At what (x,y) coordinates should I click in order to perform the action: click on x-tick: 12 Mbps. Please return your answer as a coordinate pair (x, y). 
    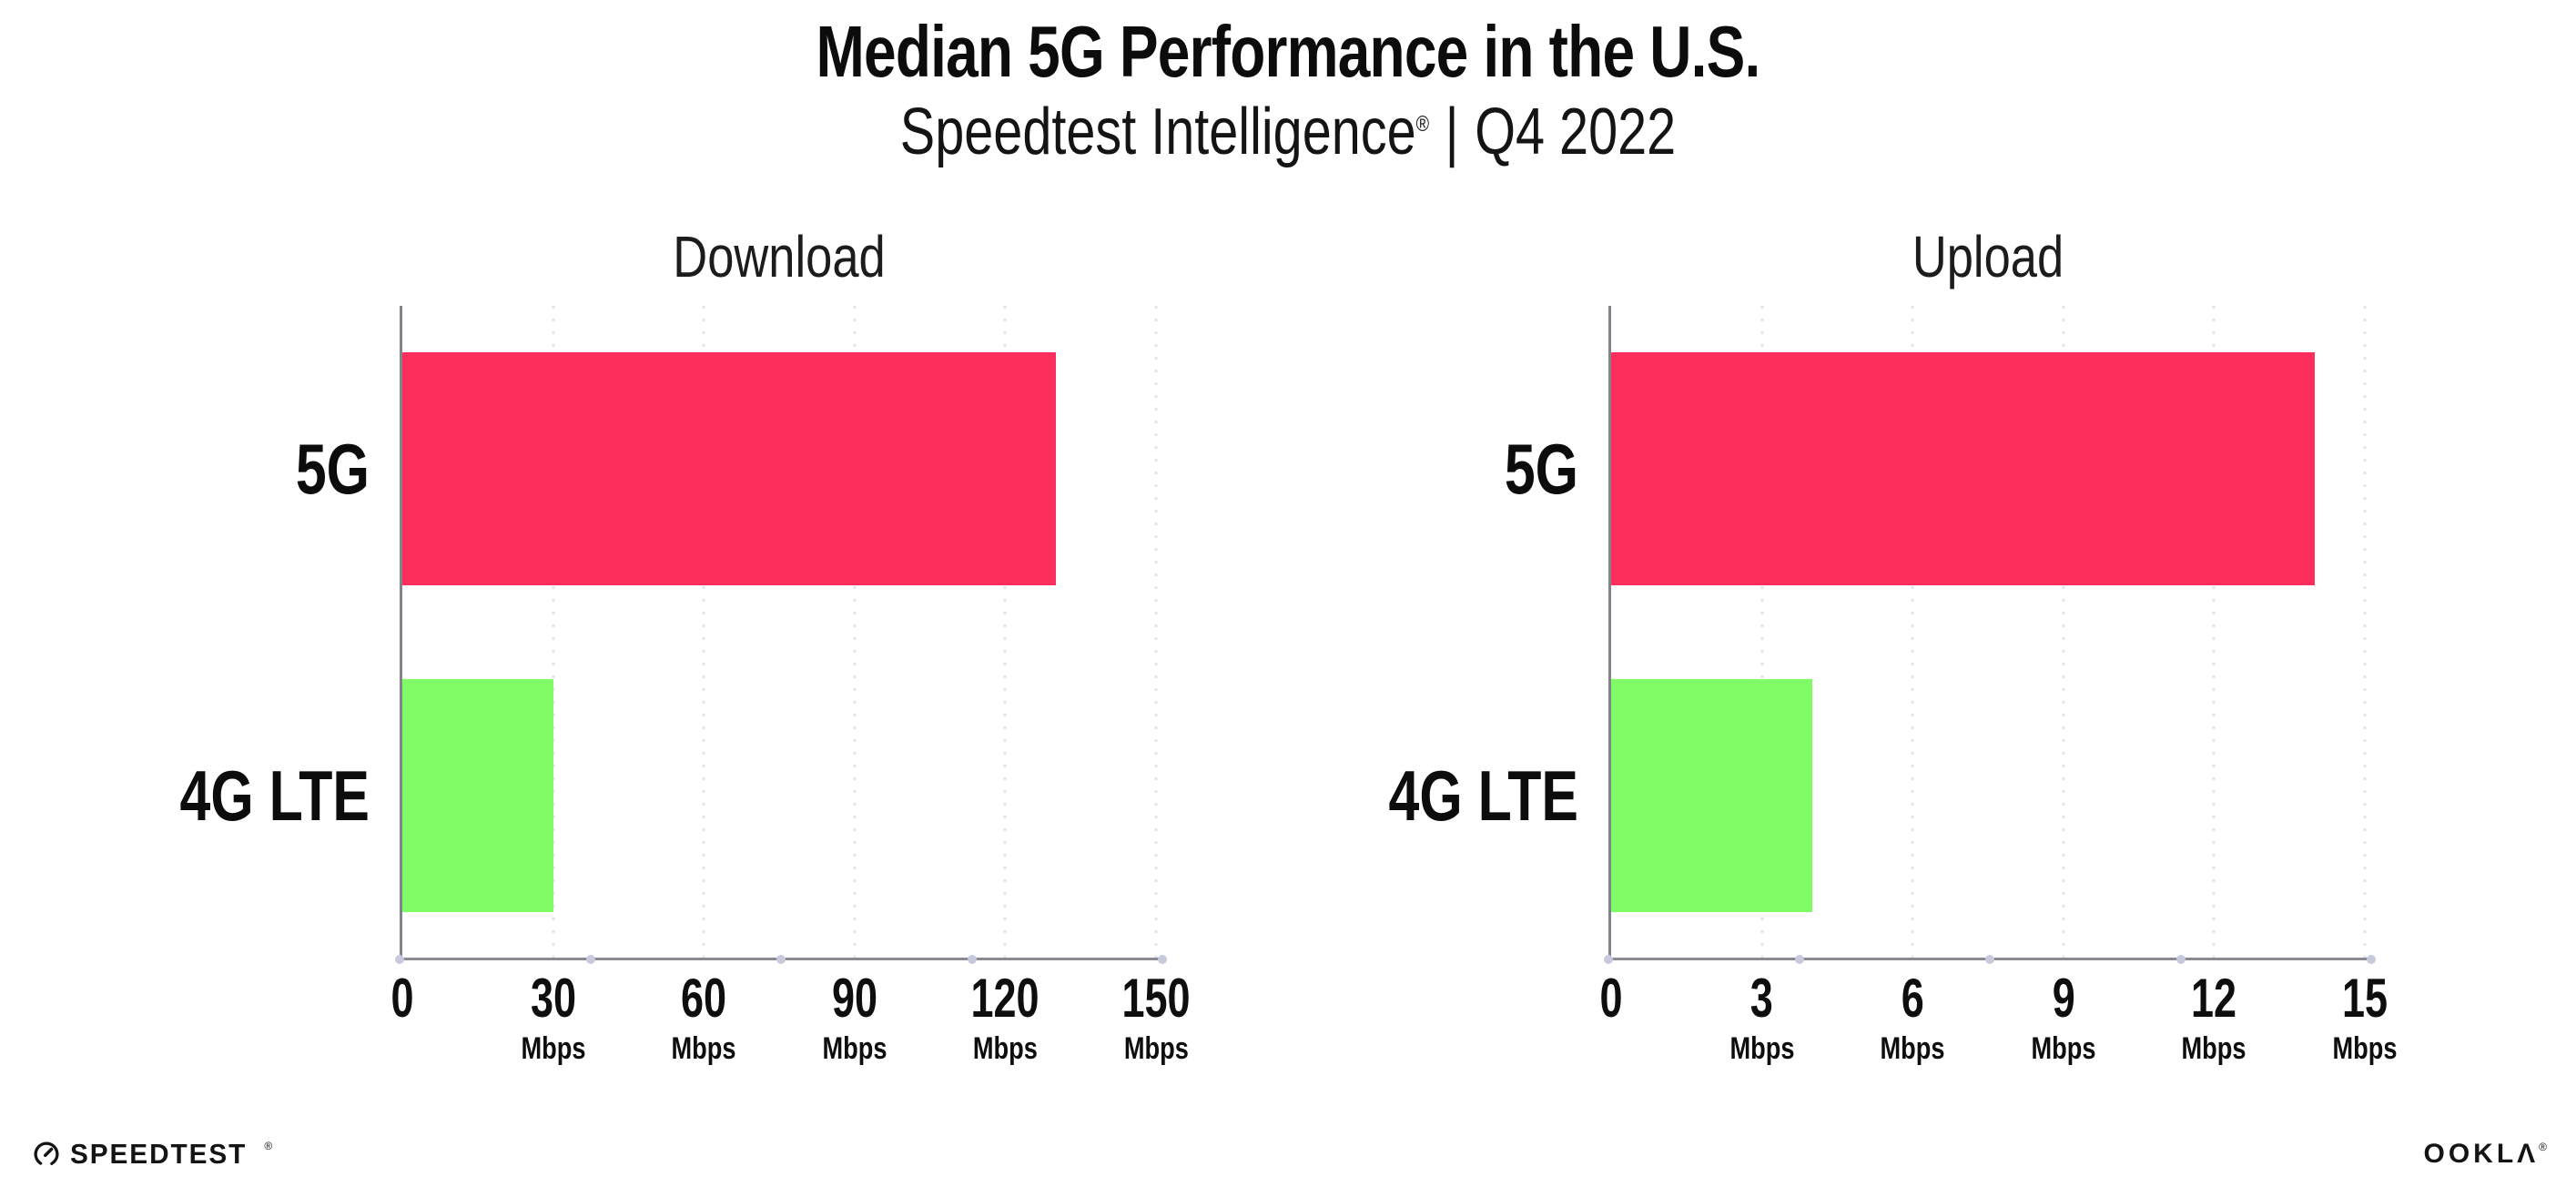
    Looking at the image, I should click on (2214, 1017).